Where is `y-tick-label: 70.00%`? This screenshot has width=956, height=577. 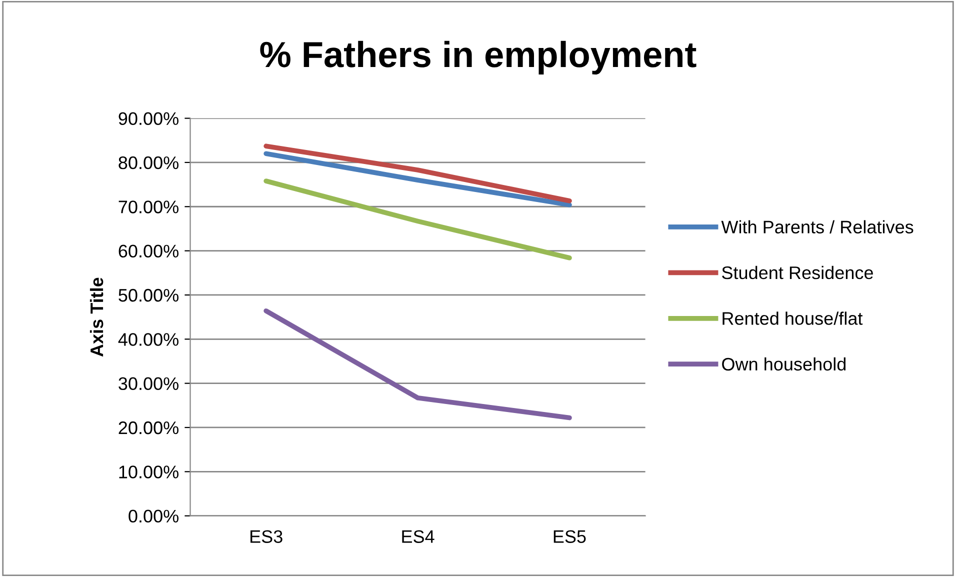
y-tick-label: 70.00% is located at coordinates (148, 207).